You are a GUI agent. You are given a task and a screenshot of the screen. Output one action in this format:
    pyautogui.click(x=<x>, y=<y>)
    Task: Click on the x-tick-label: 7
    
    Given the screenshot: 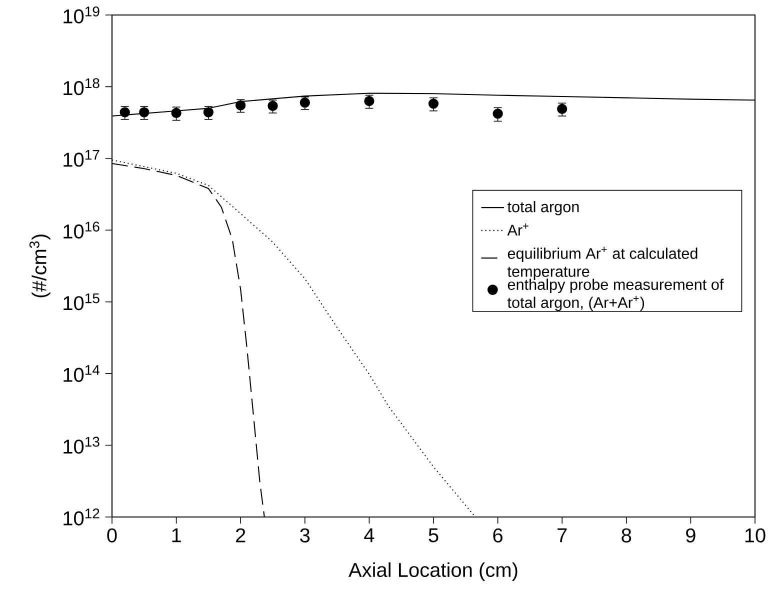 What is the action you would take?
    pyautogui.click(x=562, y=535)
    